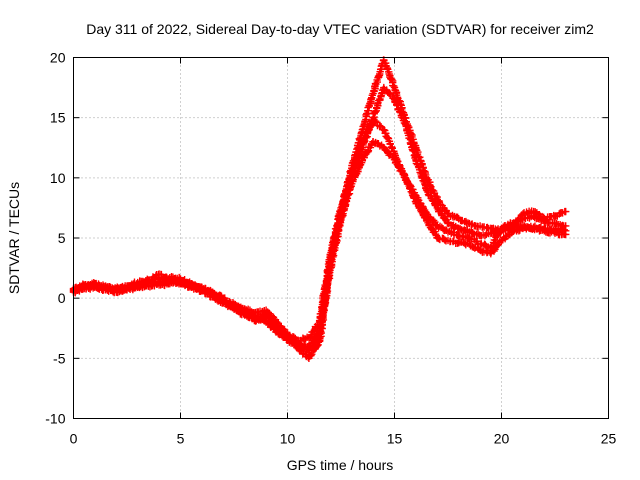 Image resolution: width=640 pixels, height=480 pixels. I want to click on y-tick-label: -10, so click(55, 419).